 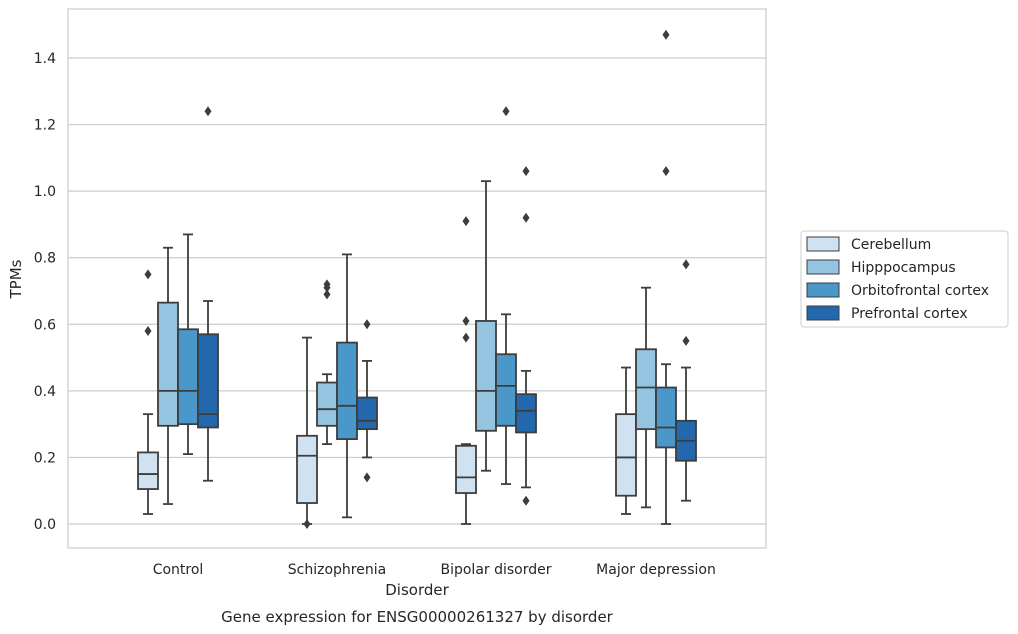 What do you see at coordinates (45, 259) in the screenshot?
I see `y-tick-label: 0.8` at bounding box center [45, 259].